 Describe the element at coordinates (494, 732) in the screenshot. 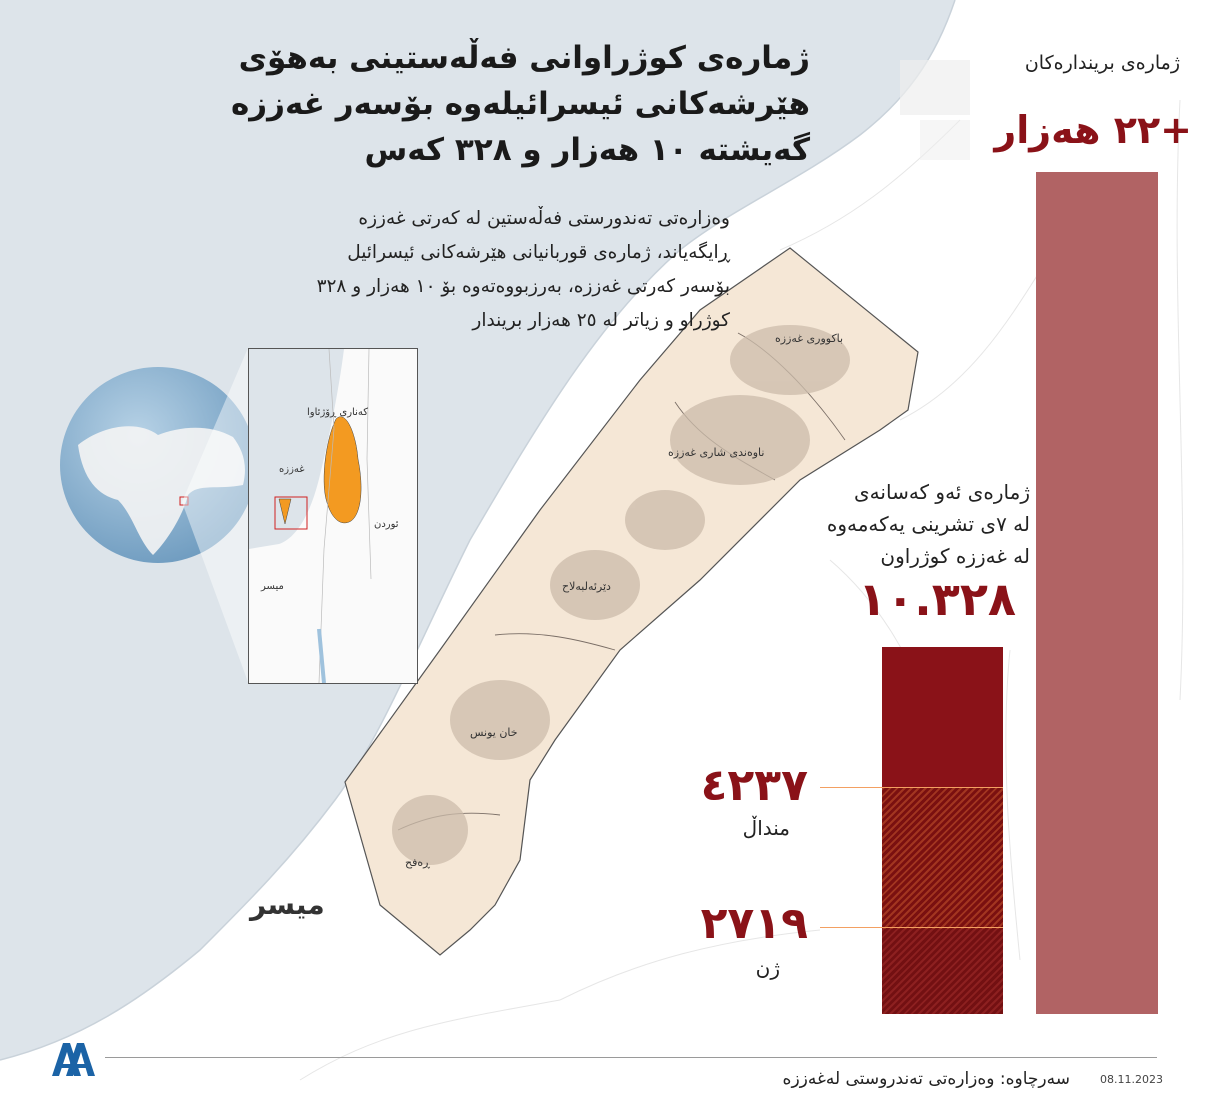

I see `region-label-khan: خان یونس` at that location.